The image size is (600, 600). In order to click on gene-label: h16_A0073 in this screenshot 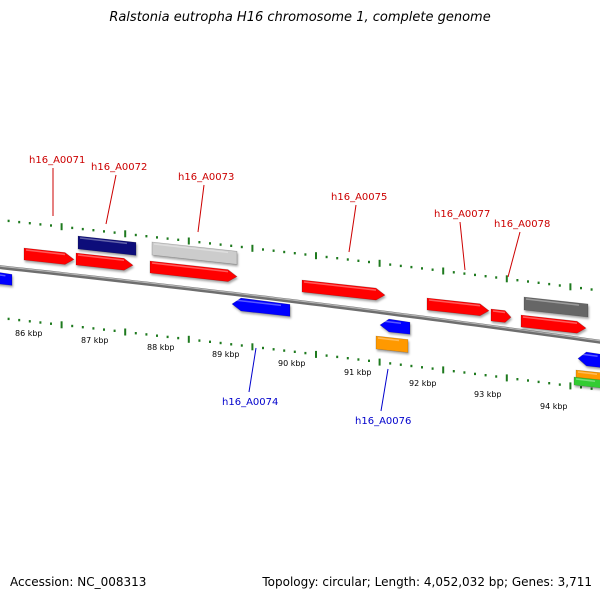, I will do `click(206, 177)`.